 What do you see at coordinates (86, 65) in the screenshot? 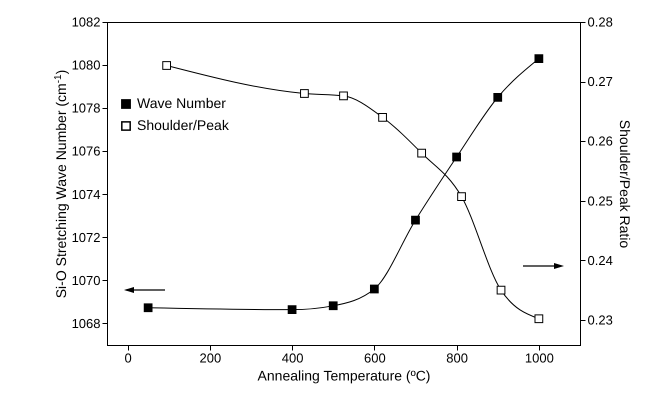
I see `y-tick-label: 1080` at bounding box center [86, 65].